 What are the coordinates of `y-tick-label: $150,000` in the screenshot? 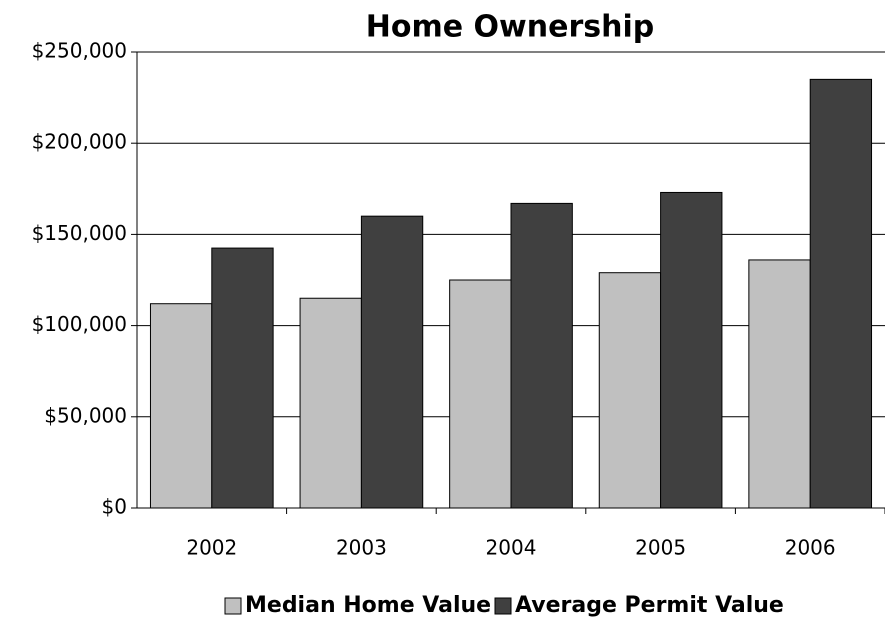 It's located at (79, 233).